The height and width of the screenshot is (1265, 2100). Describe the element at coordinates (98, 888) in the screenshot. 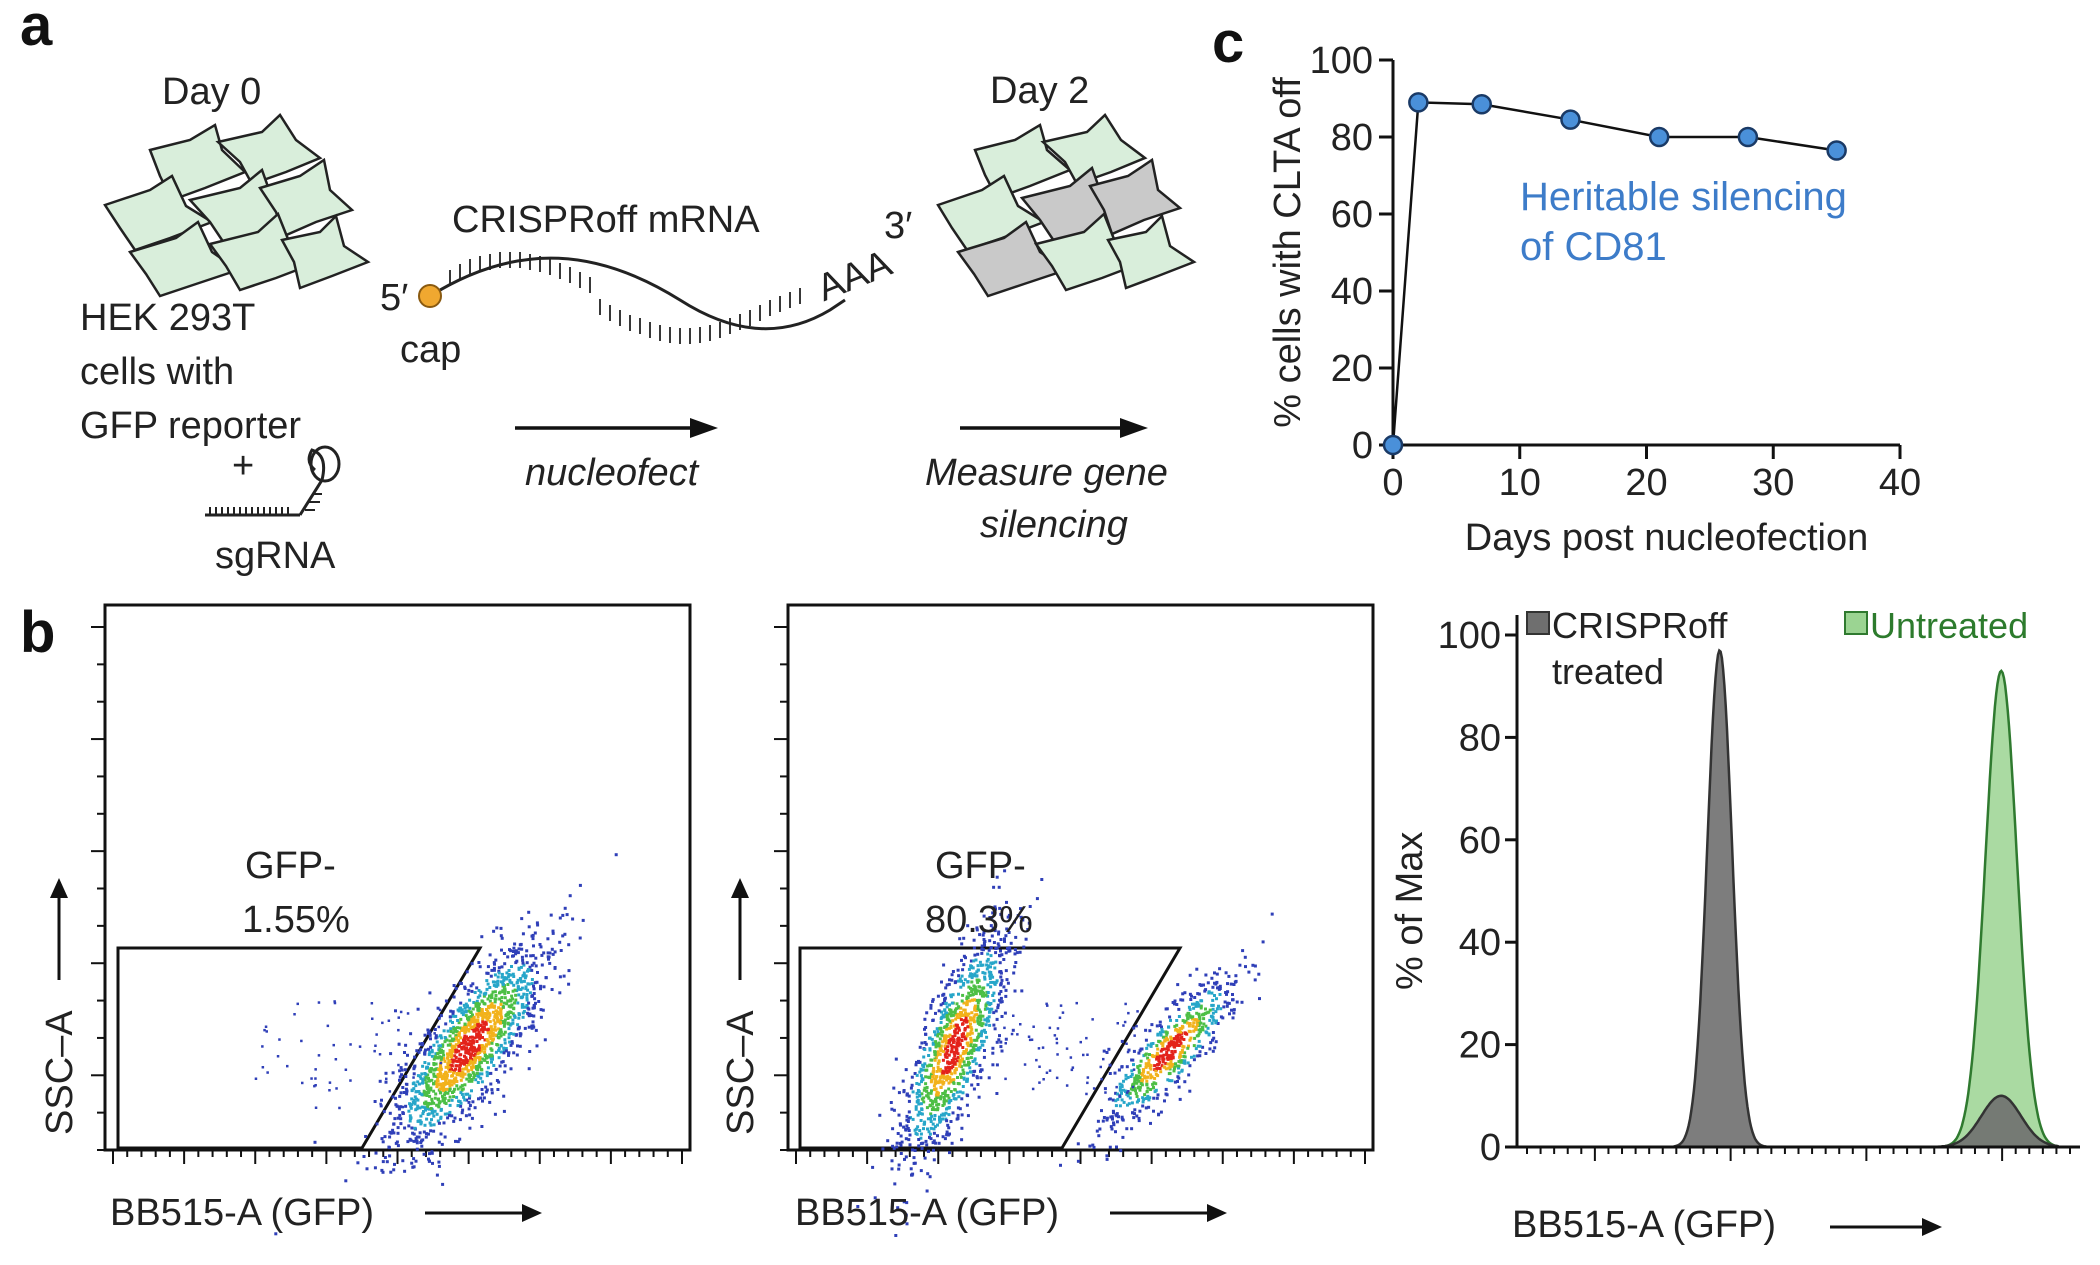

I see `plot1-y-ticks` at that location.